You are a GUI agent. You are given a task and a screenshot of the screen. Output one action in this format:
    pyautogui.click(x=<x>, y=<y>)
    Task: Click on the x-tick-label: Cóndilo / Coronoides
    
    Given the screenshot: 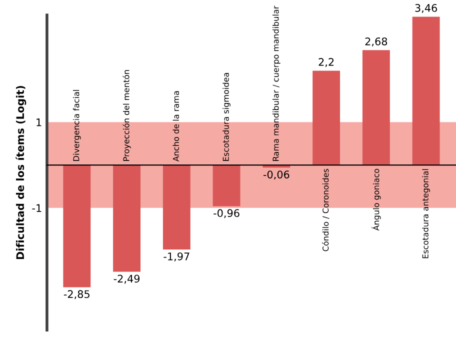 What is the action you would take?
    pyautogui.click(x=326, y=210)
    